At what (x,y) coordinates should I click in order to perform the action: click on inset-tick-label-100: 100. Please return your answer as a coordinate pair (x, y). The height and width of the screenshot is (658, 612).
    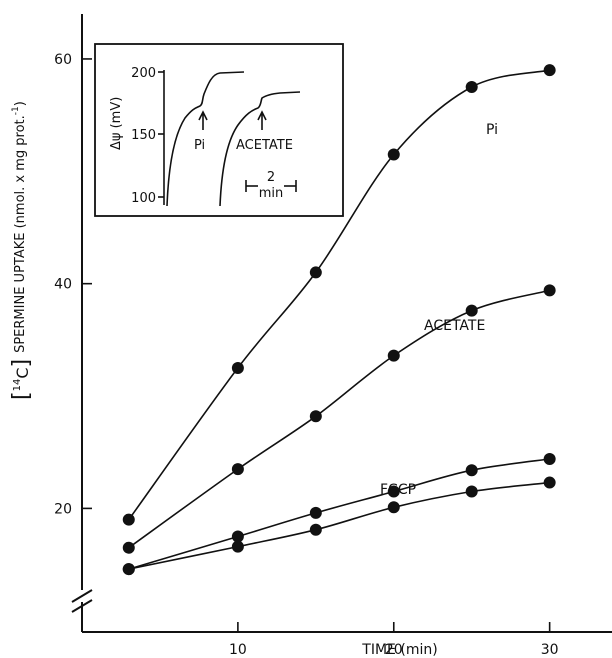
    Looking at the image, I should click on (143, 198).